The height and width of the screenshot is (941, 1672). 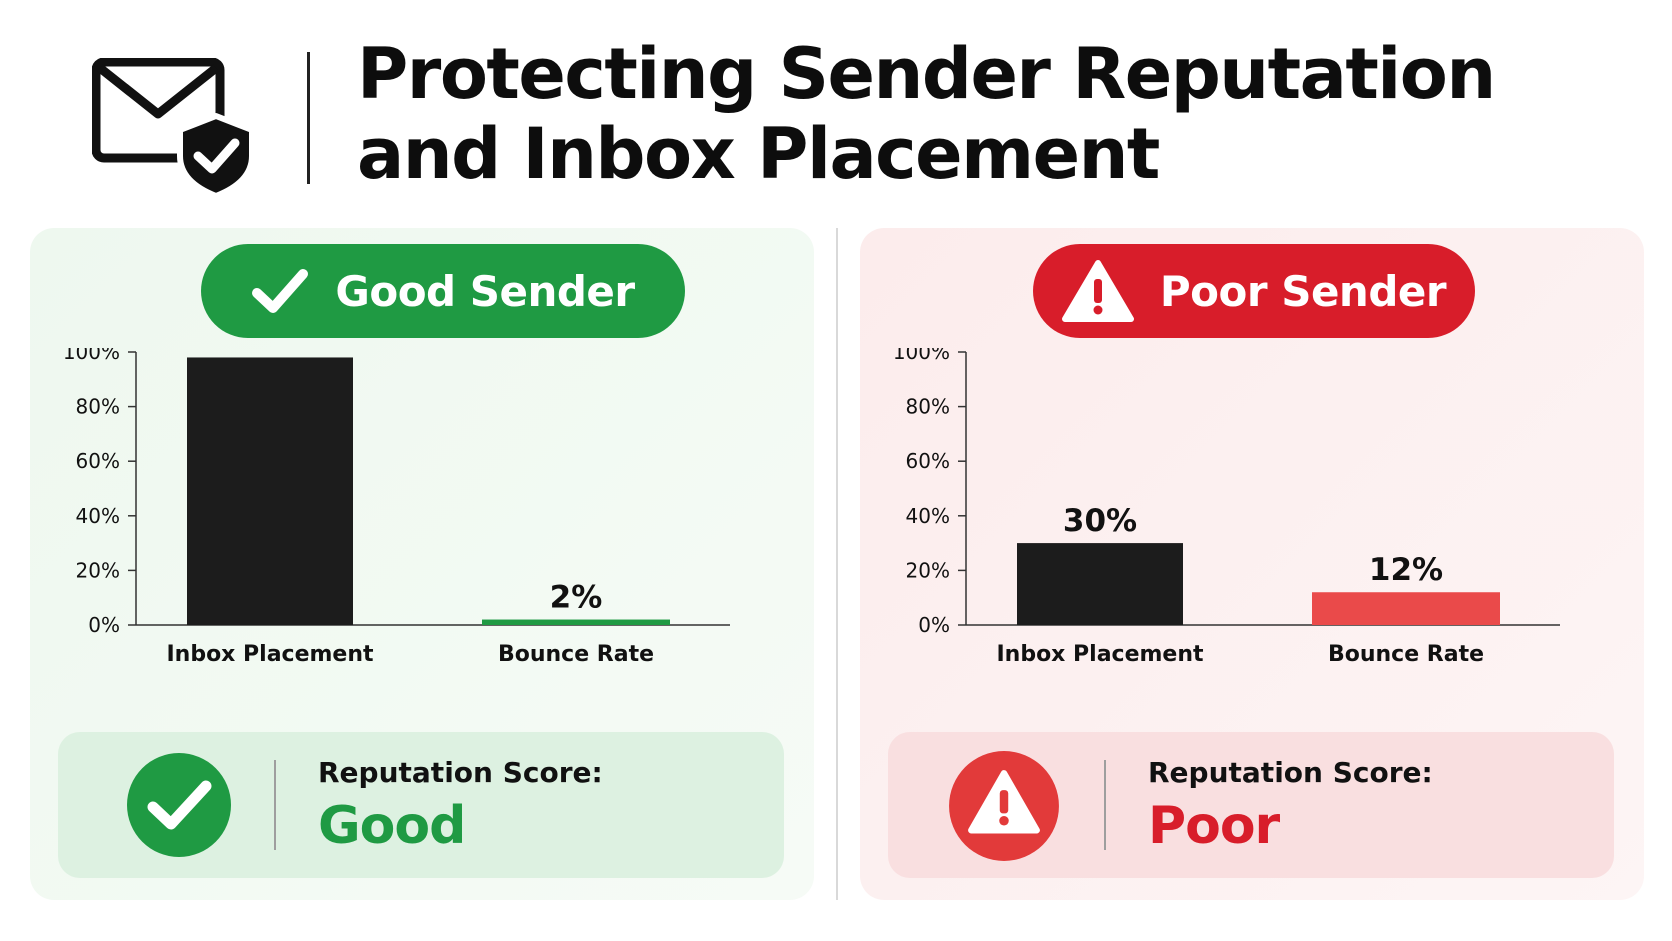 What do you see at coordinates (173, 128) in the screenshot?
I see `envelope-shield-check-icon` at bounding box center [173, 128].